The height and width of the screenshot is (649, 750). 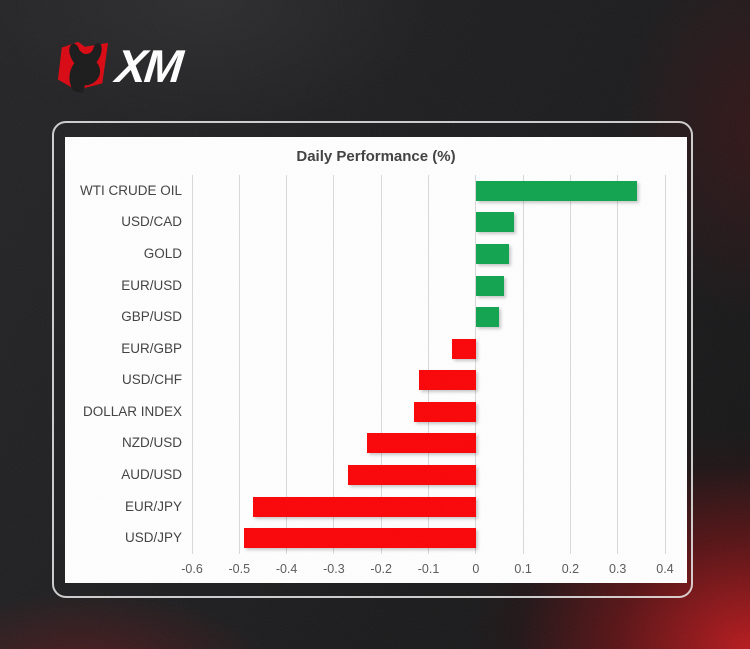 I want to click on bar-eur-jpy, so click(x=364, y=506).